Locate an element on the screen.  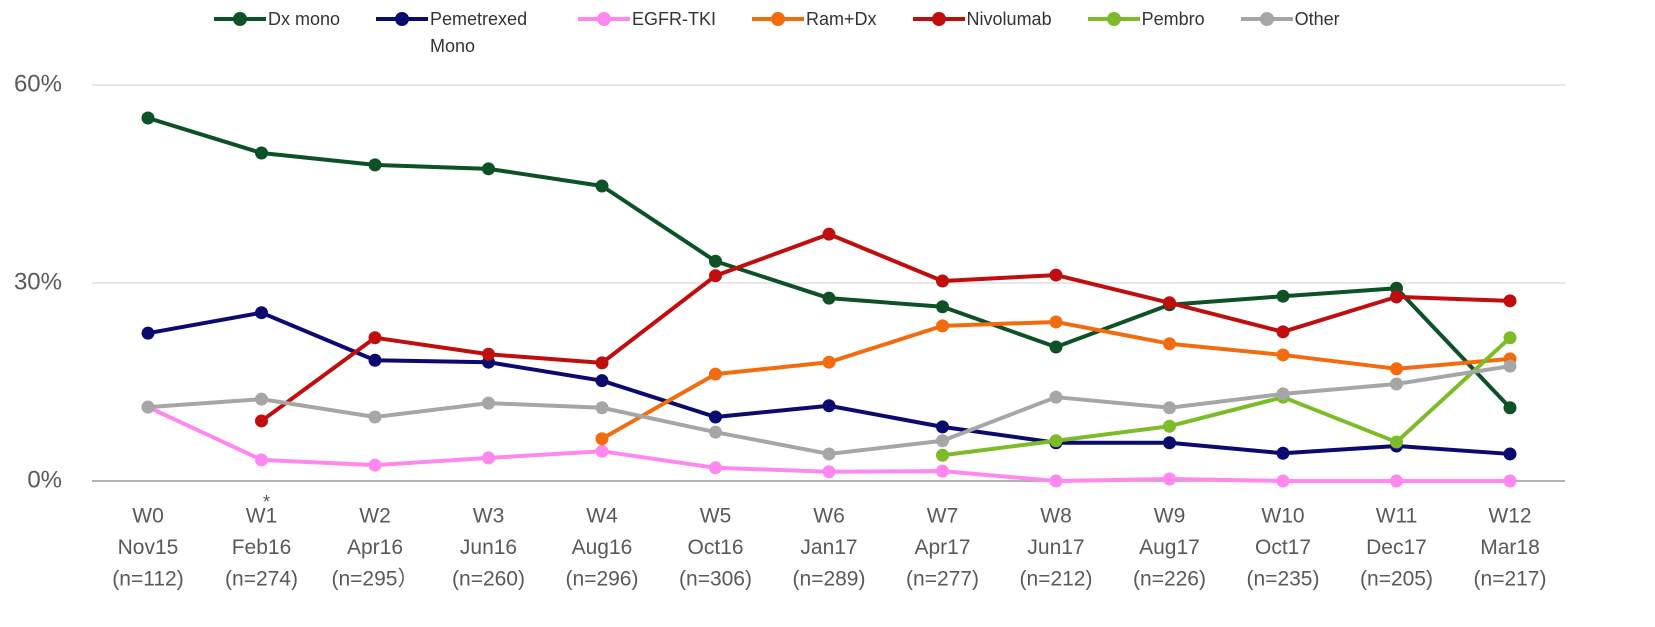
x-tick-label: W7 is located at coordinates (943, 516).